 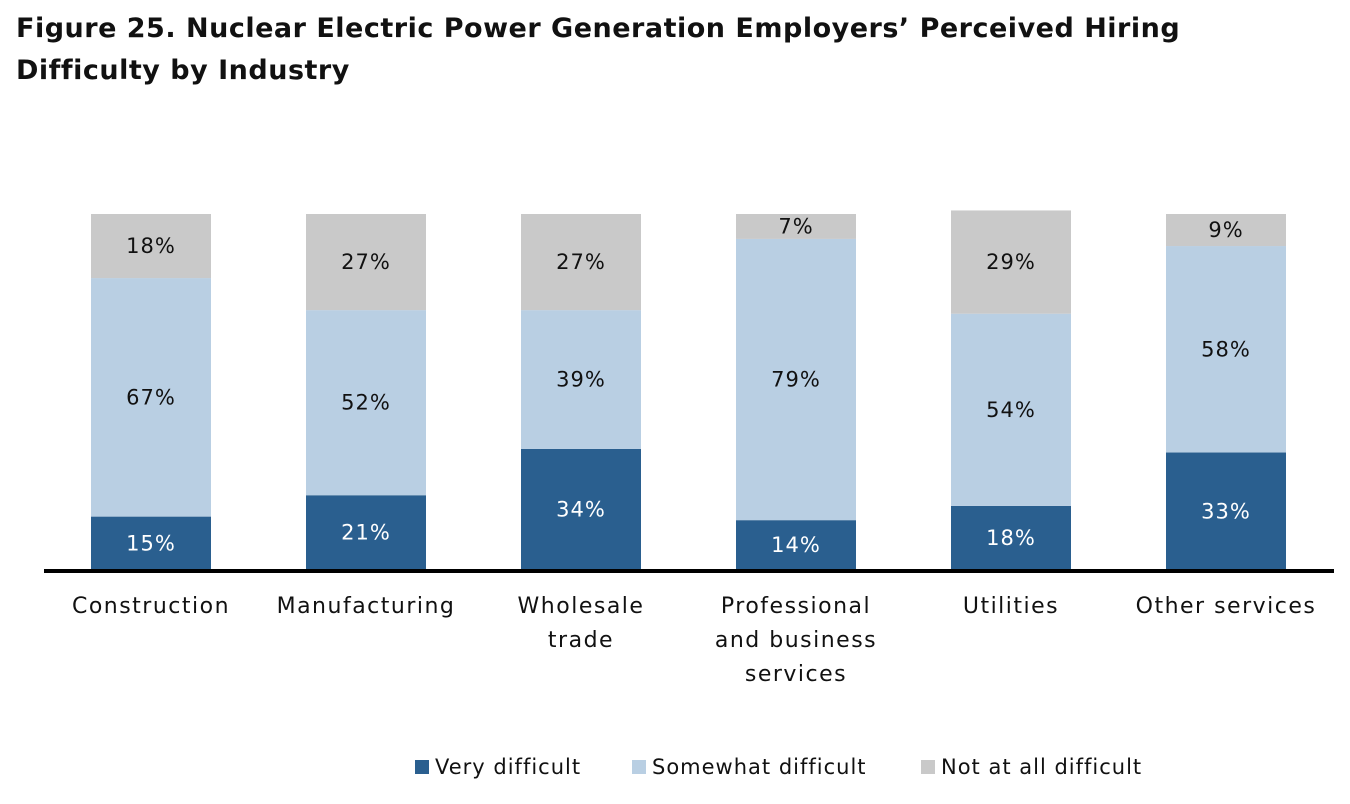 I want to click on value-label: 14%, so click(x=796, y=545).